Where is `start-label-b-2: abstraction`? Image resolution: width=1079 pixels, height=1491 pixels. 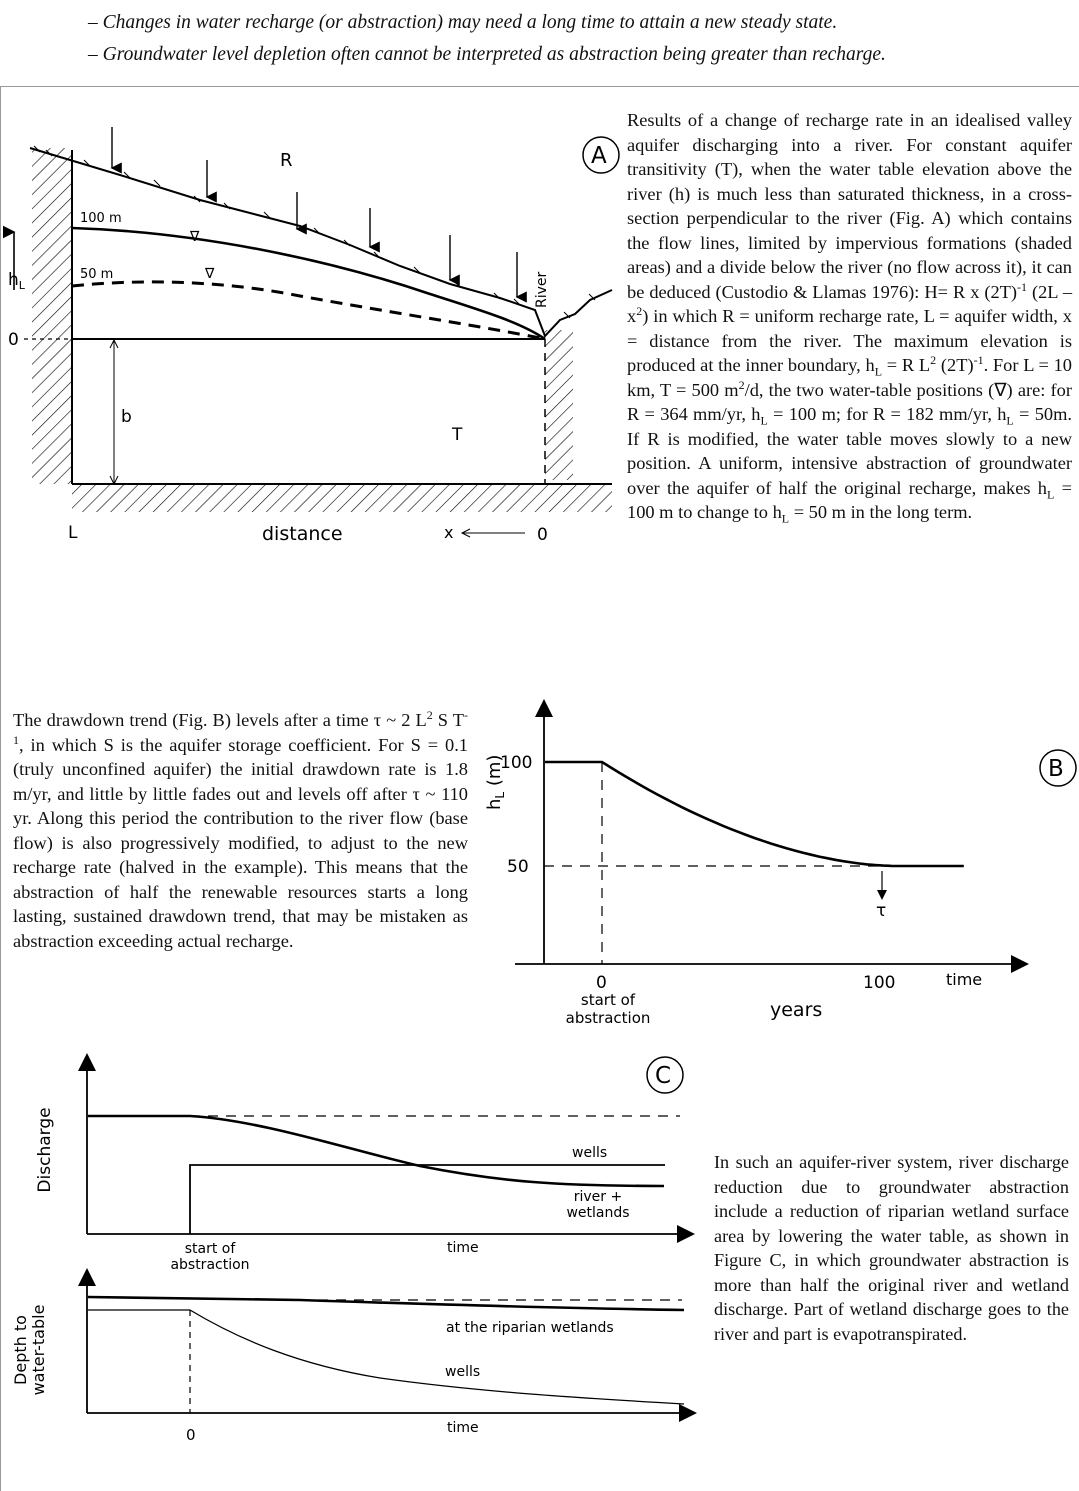 start-label-b-2: abstraction is located at coordinates (608, 1018).